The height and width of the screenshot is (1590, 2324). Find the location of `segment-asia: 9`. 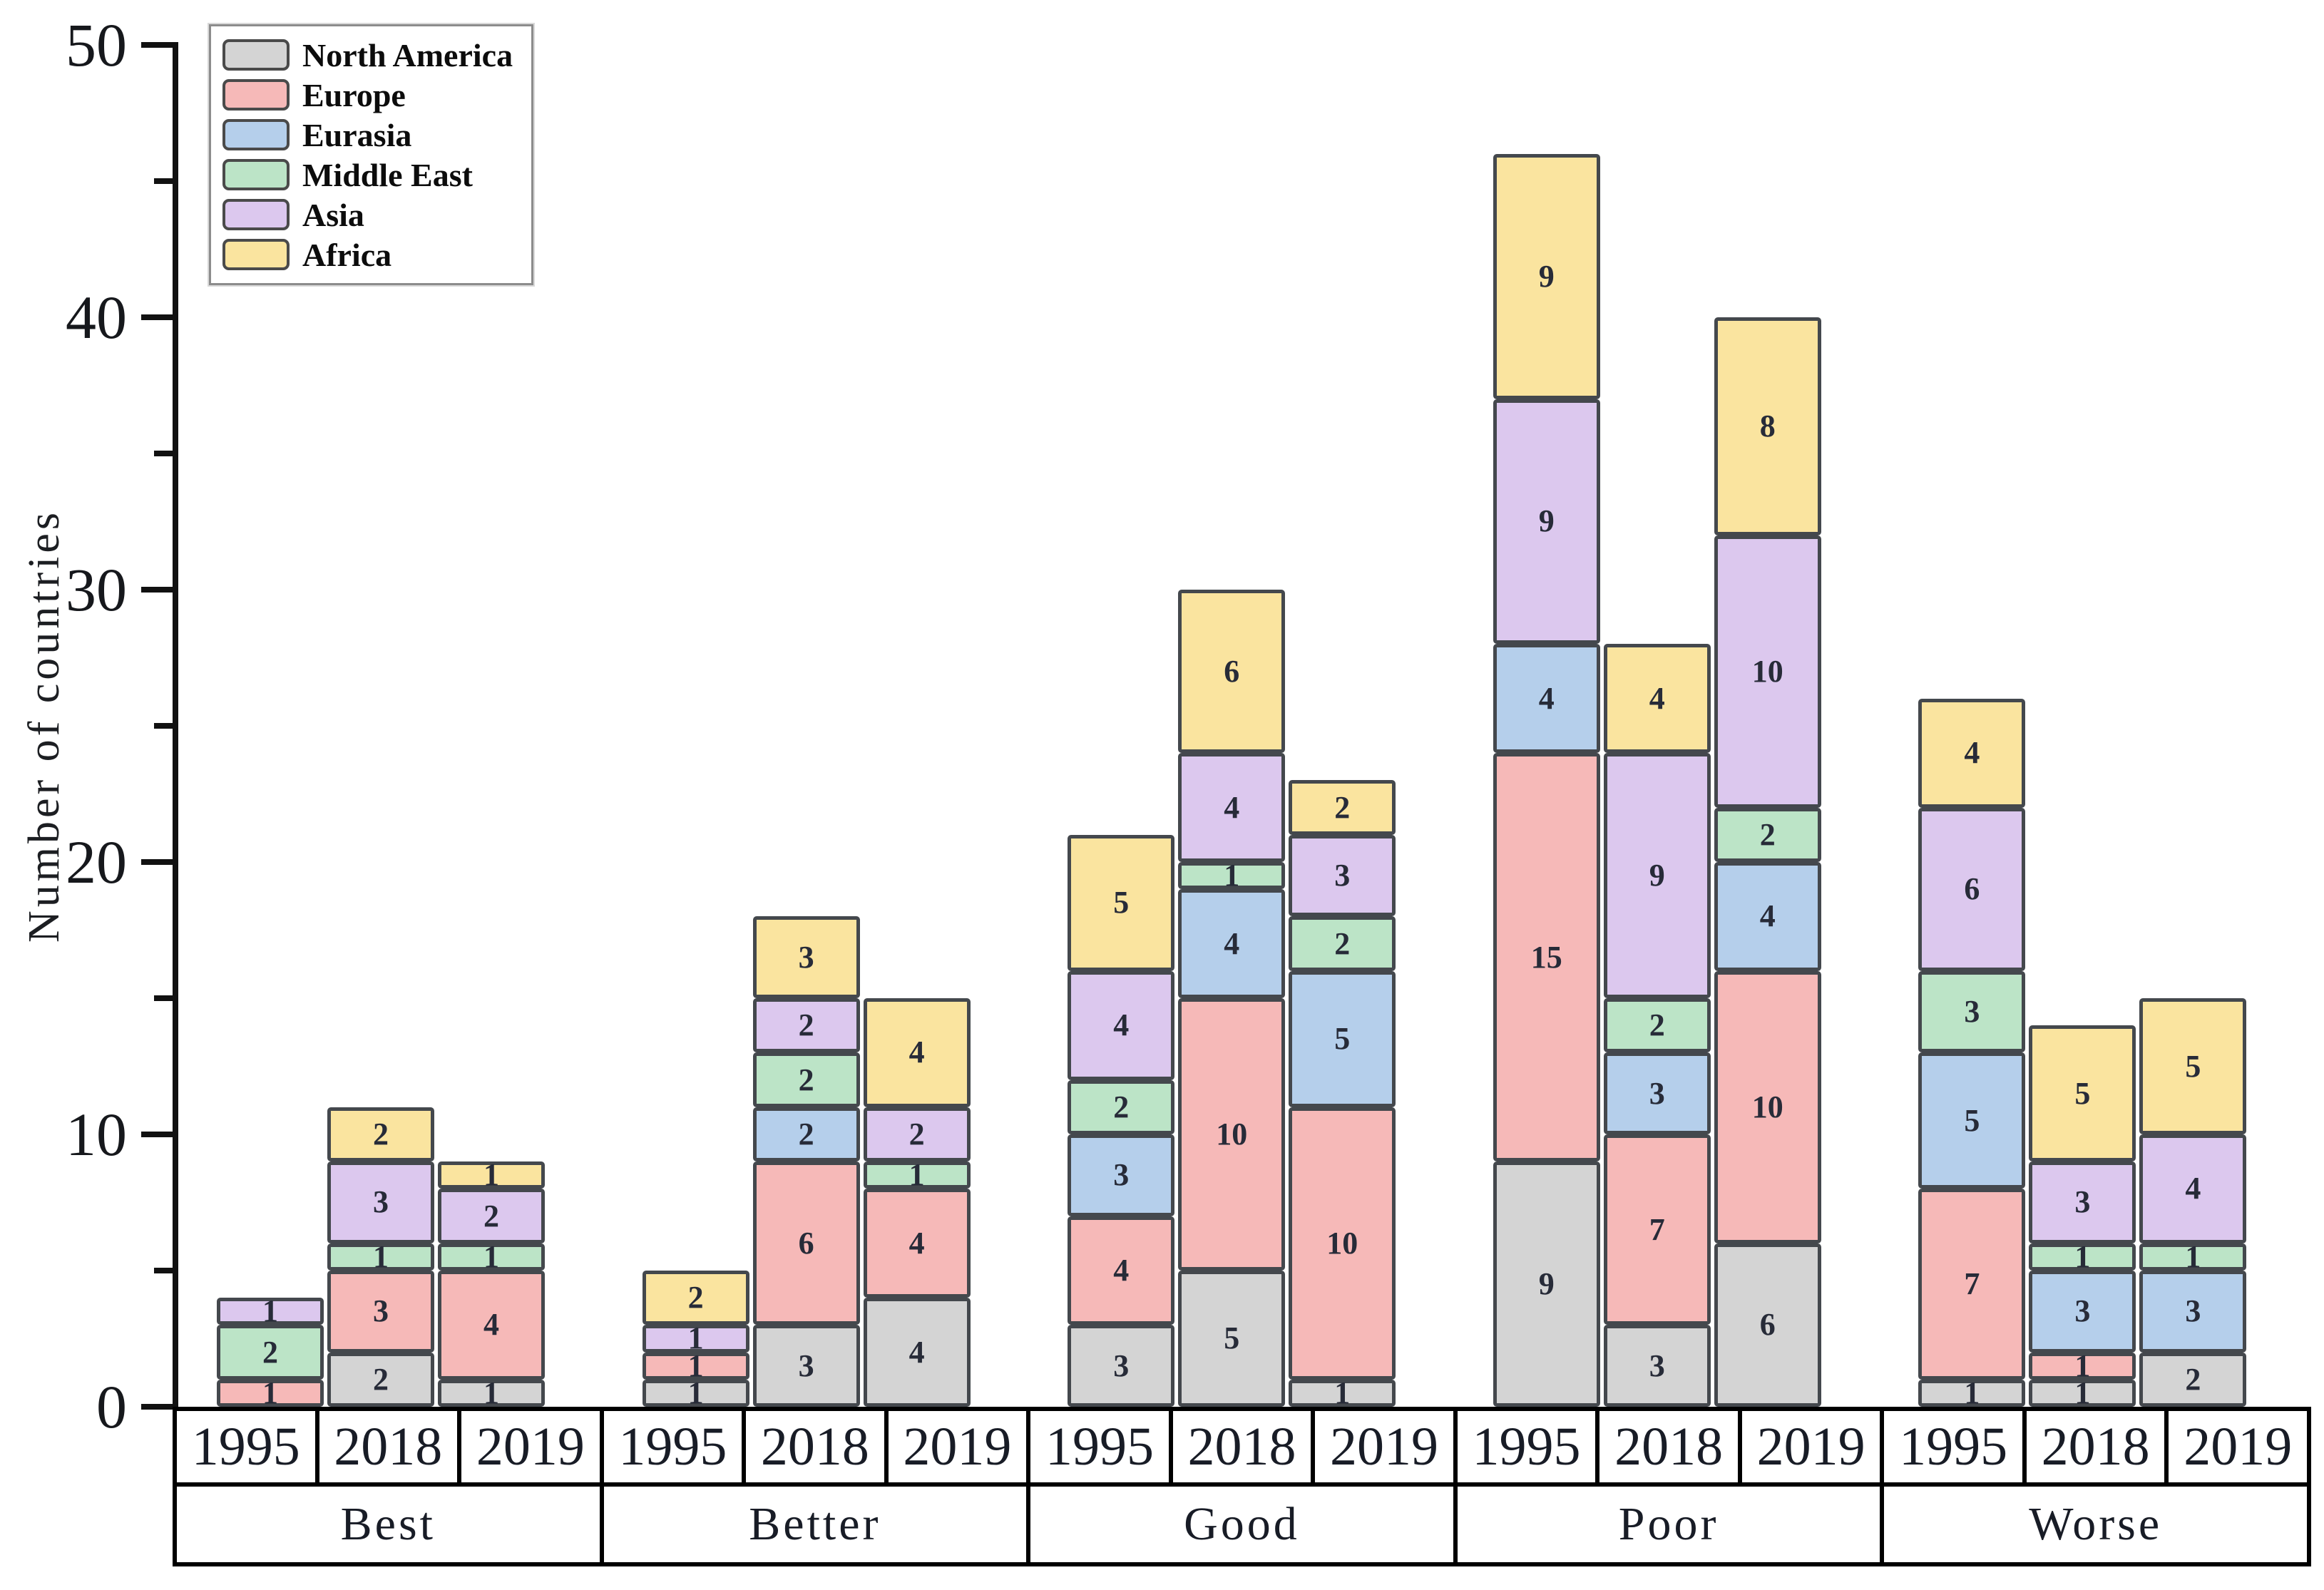

segment-asia: 9 is located at coordinates (1657, 875).